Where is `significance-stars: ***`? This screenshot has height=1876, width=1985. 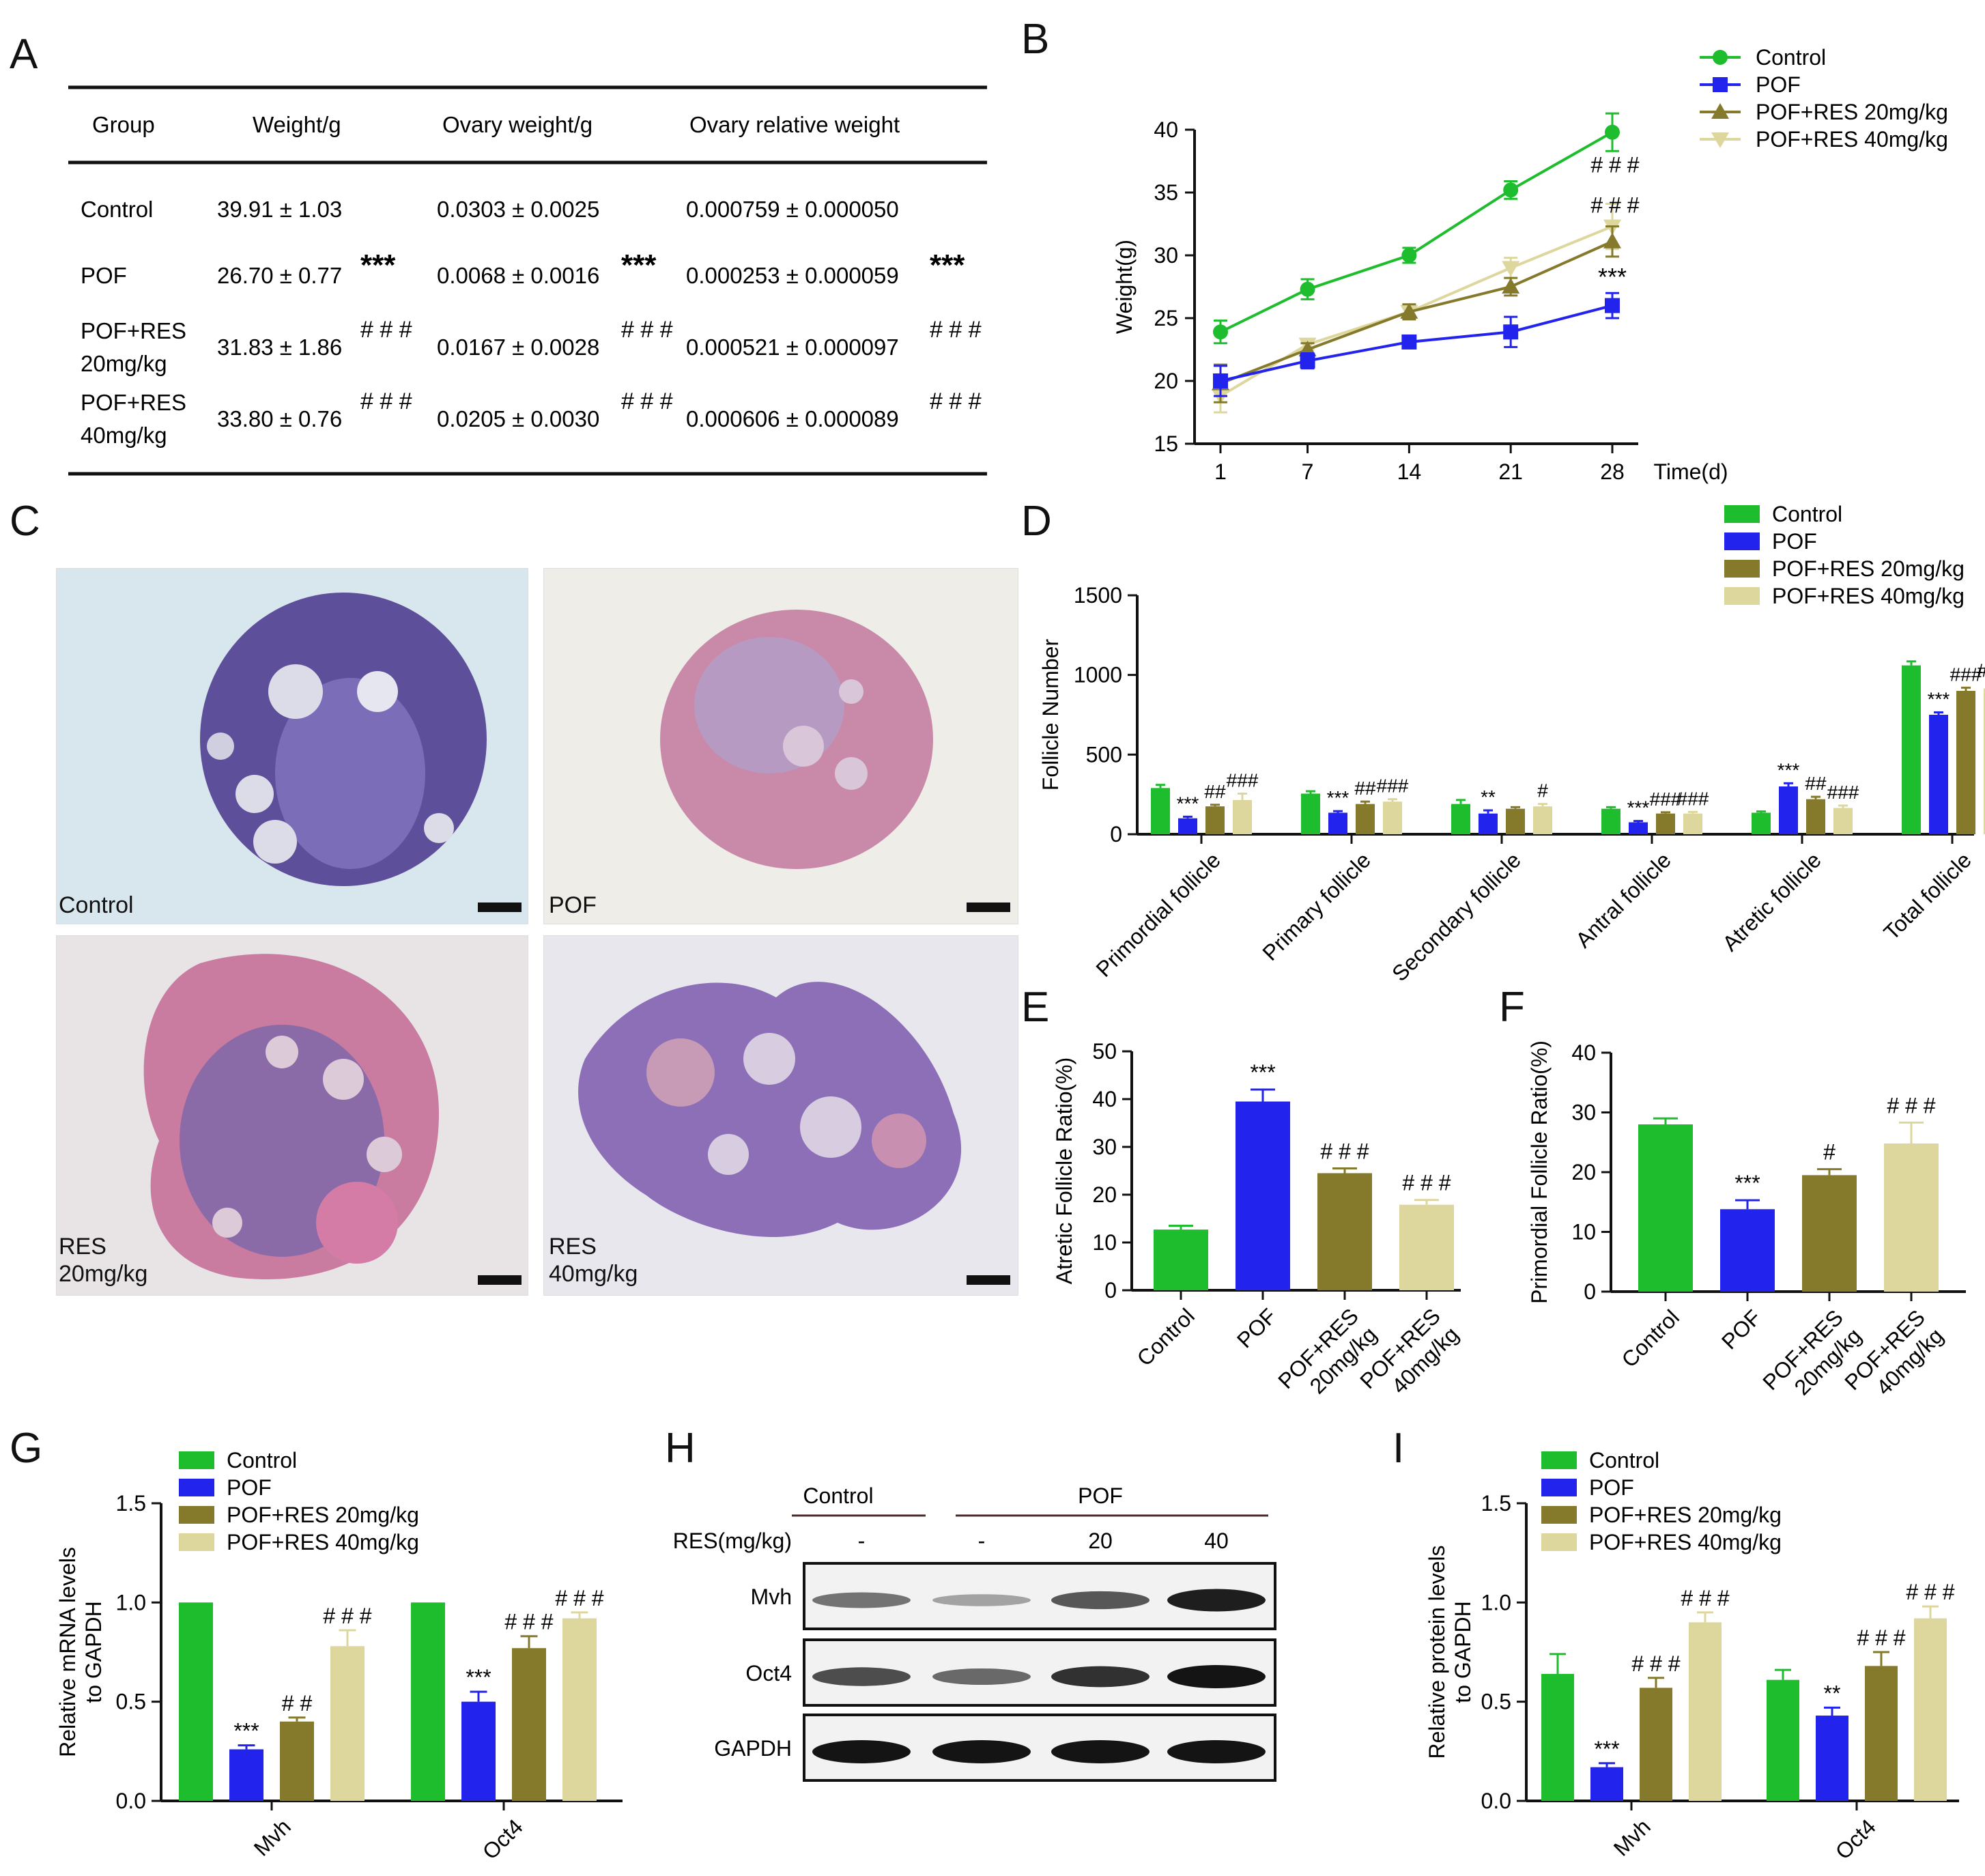 significance-stars: *** is located at coordinates (947, 265).